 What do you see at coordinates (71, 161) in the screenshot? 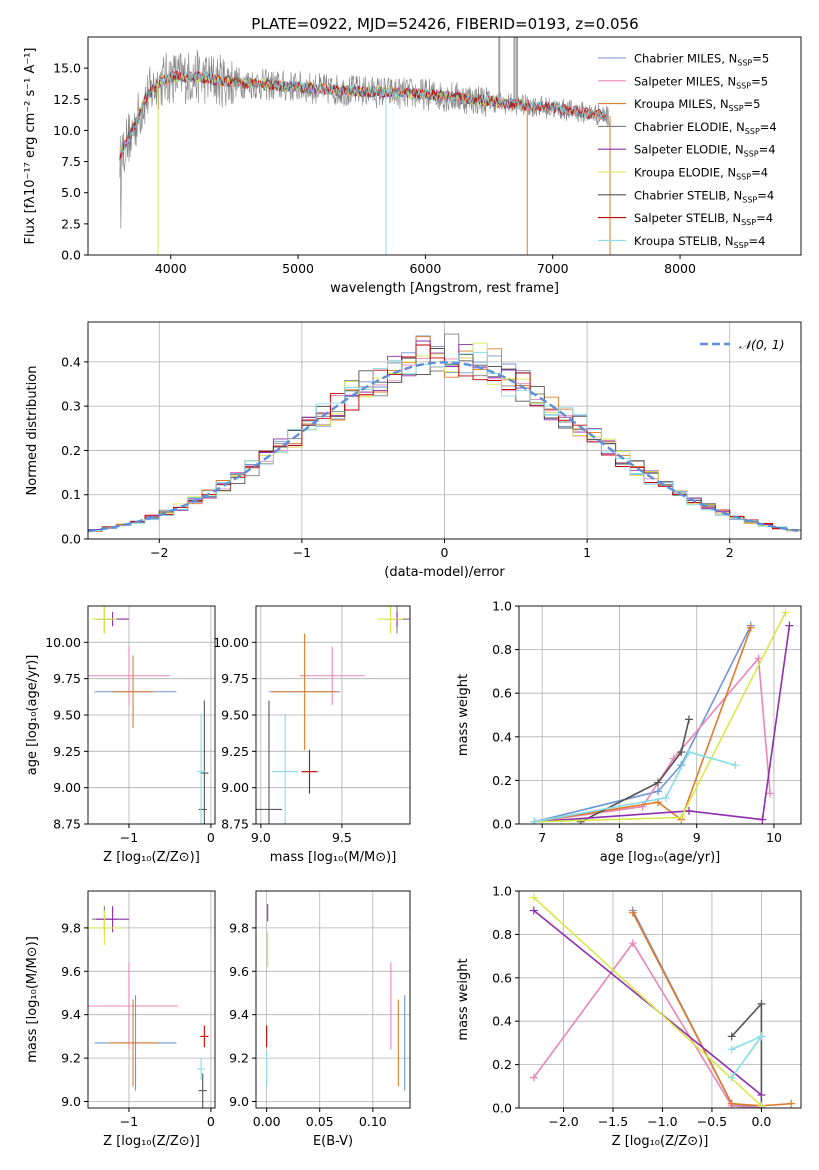
I see `y-tick-label: 7.5` at bounding box center [71, 161].